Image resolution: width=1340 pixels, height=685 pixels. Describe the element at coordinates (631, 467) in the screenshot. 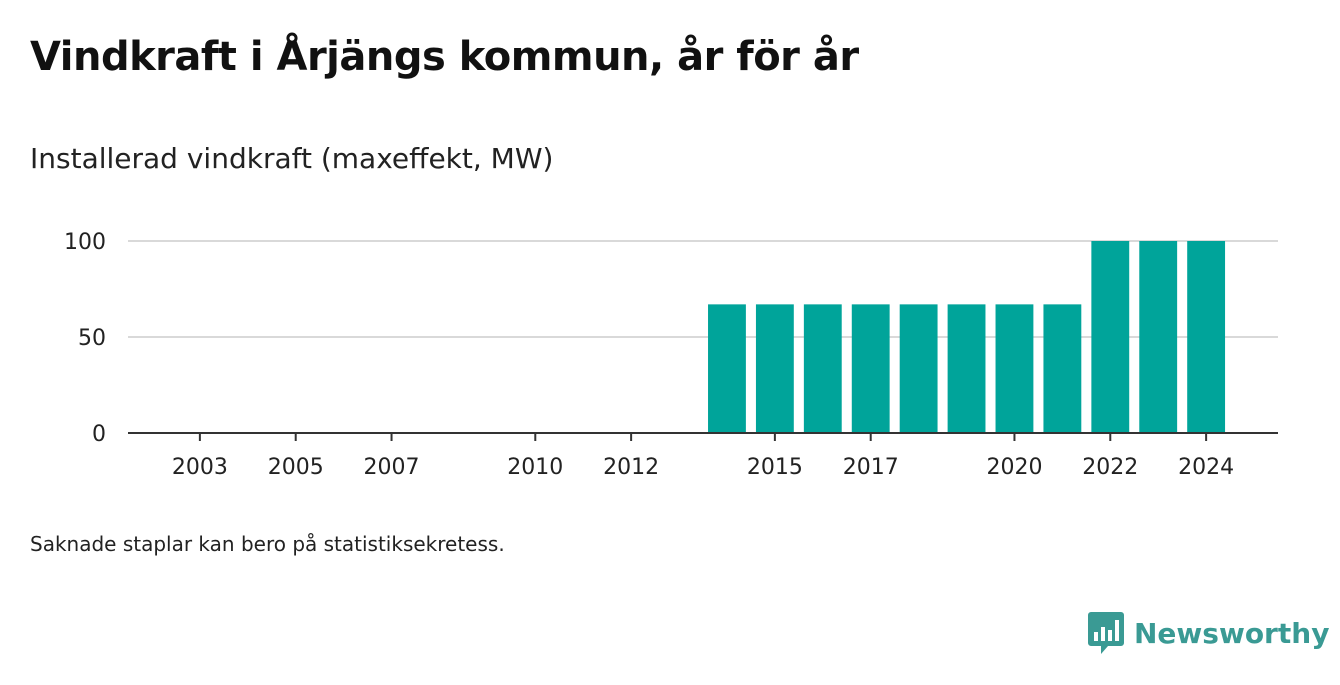

I see `x-tick-label: 2012` at that location.